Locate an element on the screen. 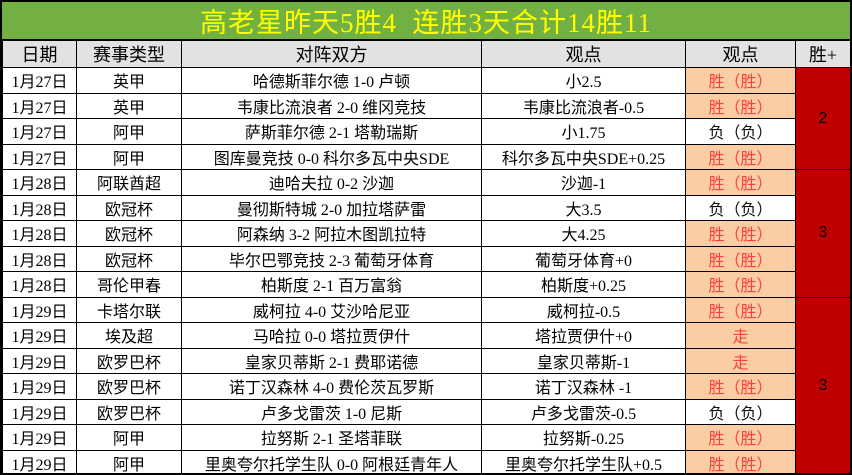 The height and width of the screenshot is (475, 852). view-cell: 大4.25 is located at coordinates (583, 233).